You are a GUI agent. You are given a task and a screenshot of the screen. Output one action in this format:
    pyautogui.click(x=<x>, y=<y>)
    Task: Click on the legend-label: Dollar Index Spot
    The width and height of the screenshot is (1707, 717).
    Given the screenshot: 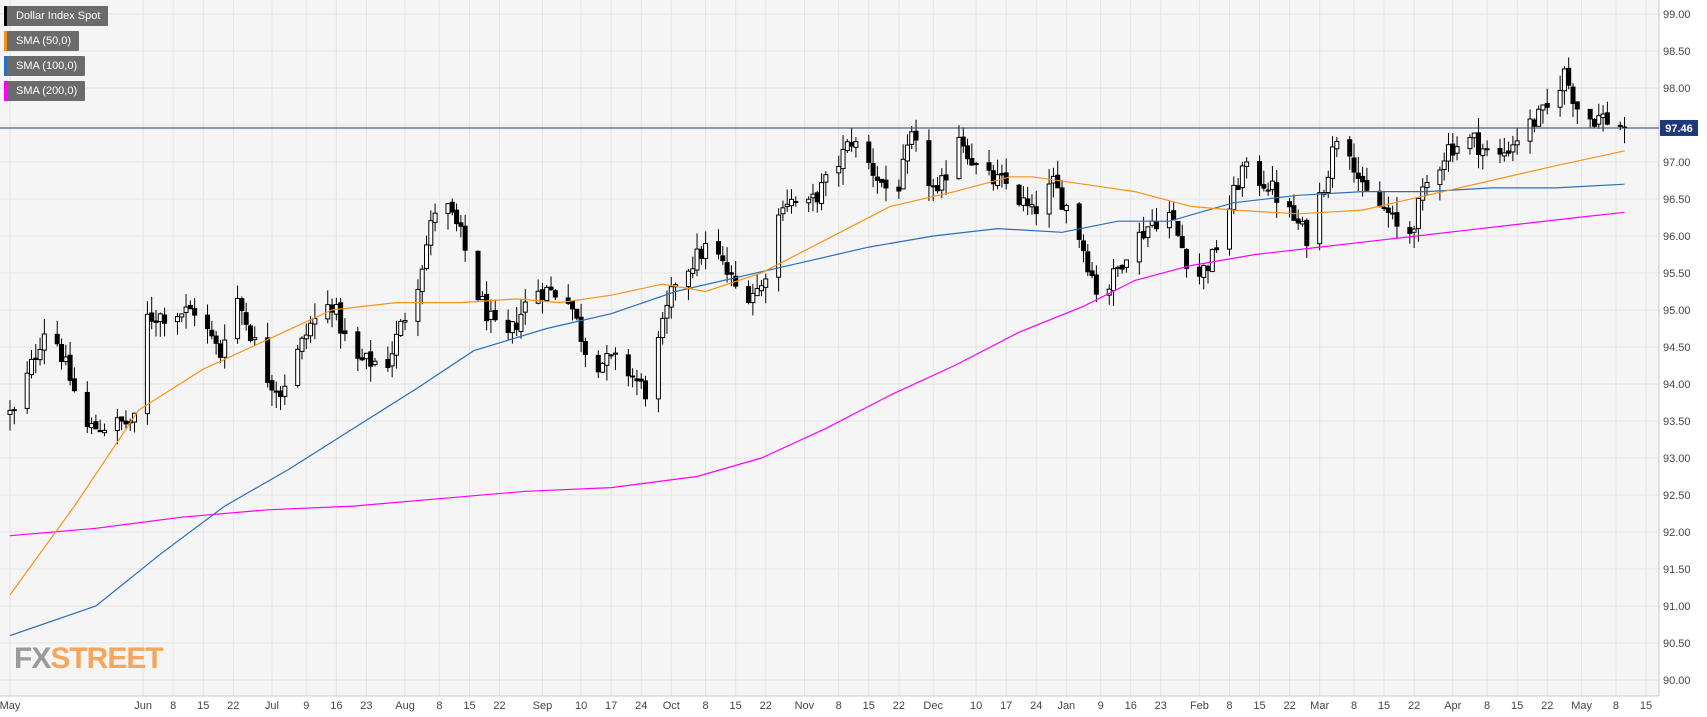 What is the action you would take?
    pyautogui.click(x=58, y=16)
    